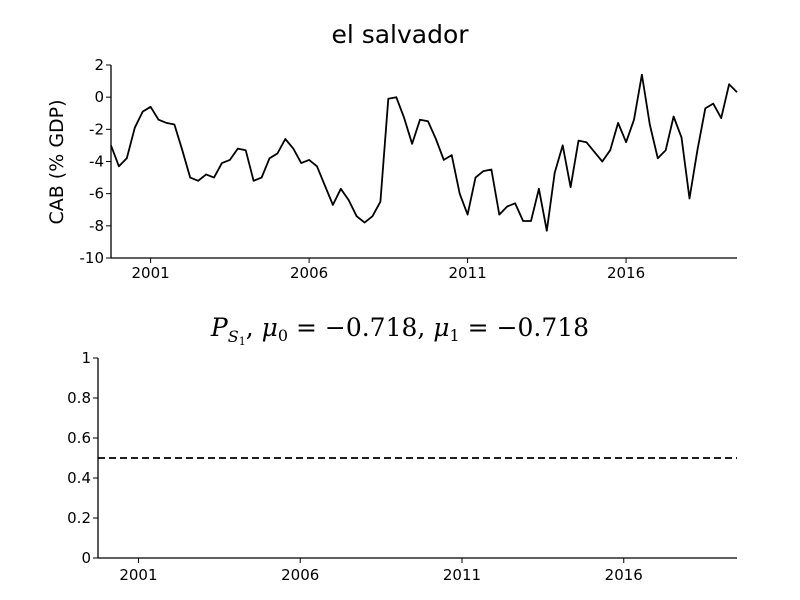 Image resolution: width=800 pixels, height=600 pixels. I want to click on chart-title: el salvador, so click(400, 34).